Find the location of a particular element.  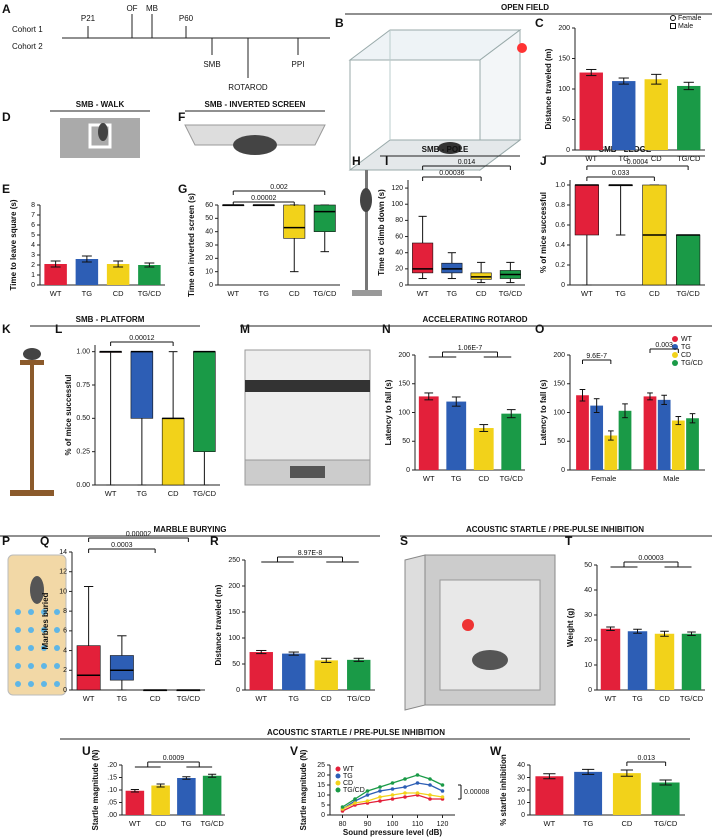

y-tick-label: 120 is located at coordinates (397, 188).